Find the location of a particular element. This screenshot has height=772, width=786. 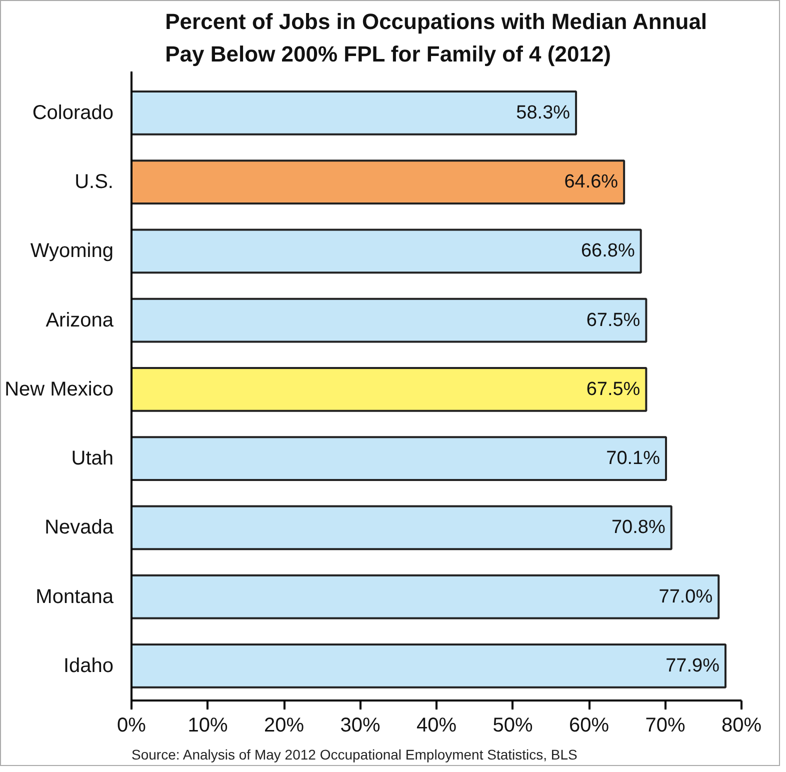

data-label: 70.8% is located at coordinates (638, 527).